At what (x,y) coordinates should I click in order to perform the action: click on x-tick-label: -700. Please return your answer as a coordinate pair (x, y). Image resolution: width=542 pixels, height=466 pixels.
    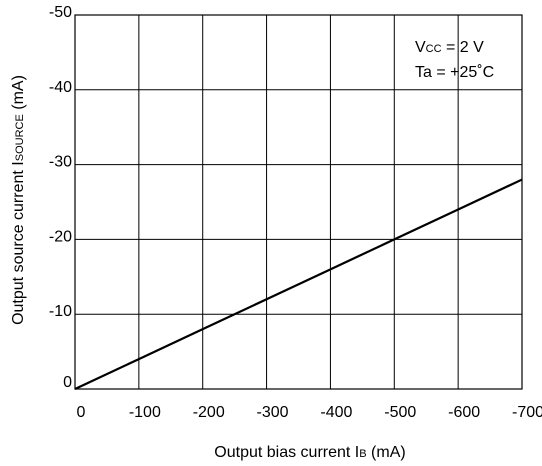
    Looking at the image, I should click on (527, 412).